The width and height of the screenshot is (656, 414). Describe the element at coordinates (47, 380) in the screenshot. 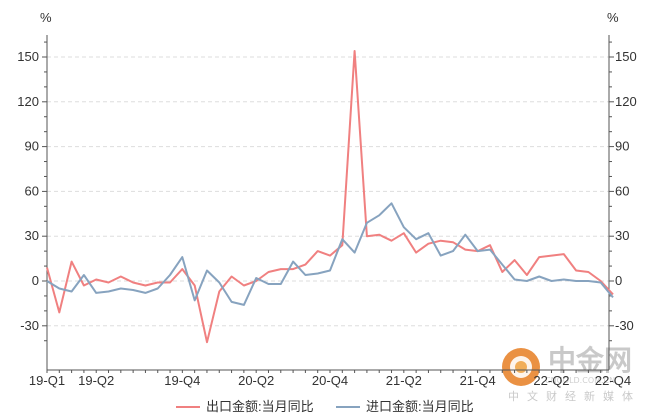

I see `x-tick-label: 19-Q1` at that location.